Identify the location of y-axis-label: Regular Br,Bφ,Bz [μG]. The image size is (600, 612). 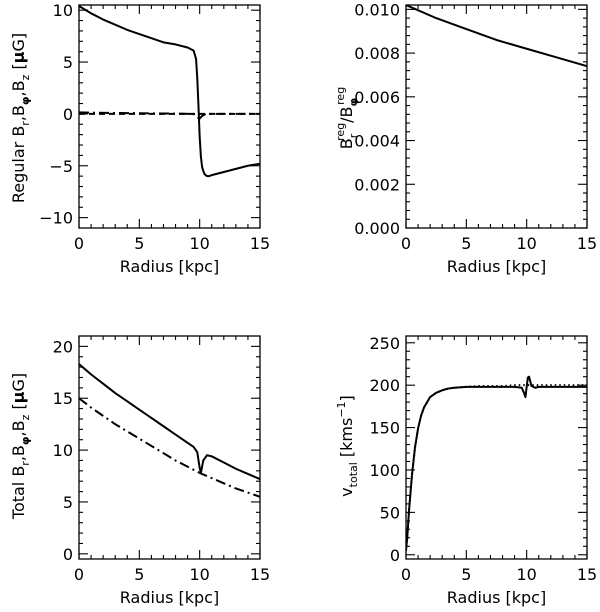
(20, 118).